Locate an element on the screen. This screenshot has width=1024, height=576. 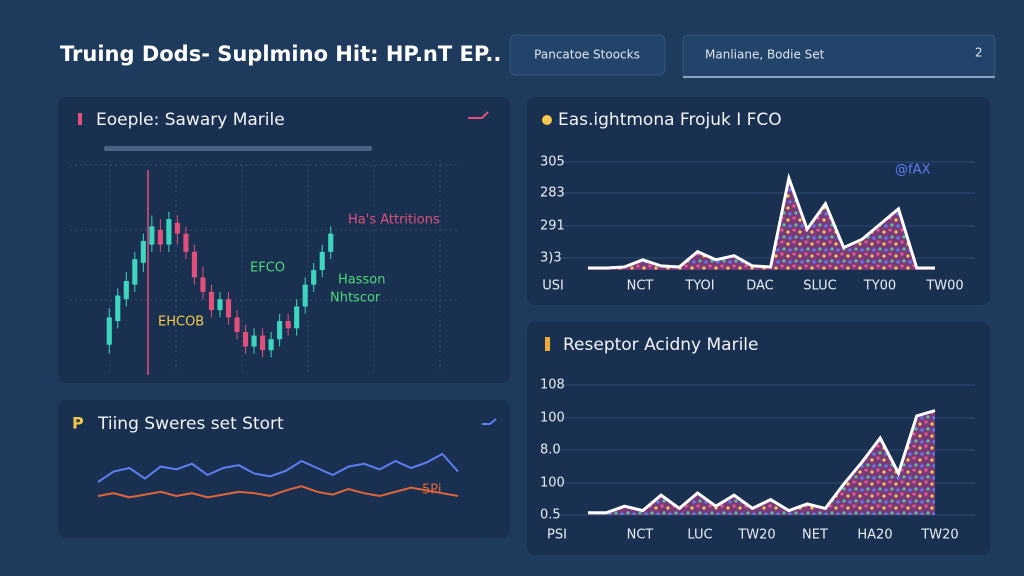
area-fill is located at coordinates (761, 462).